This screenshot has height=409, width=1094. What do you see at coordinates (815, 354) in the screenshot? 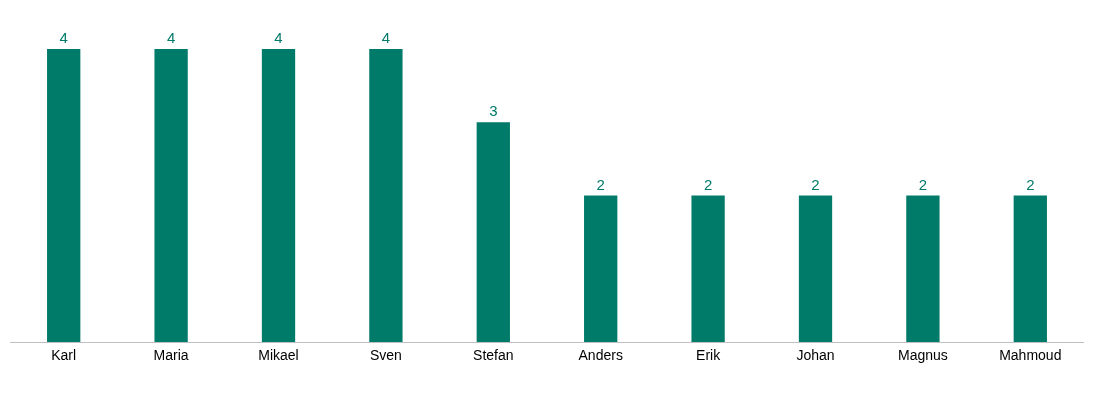
I see `x-tick-label: Johan` at bounding box center [815, 354].